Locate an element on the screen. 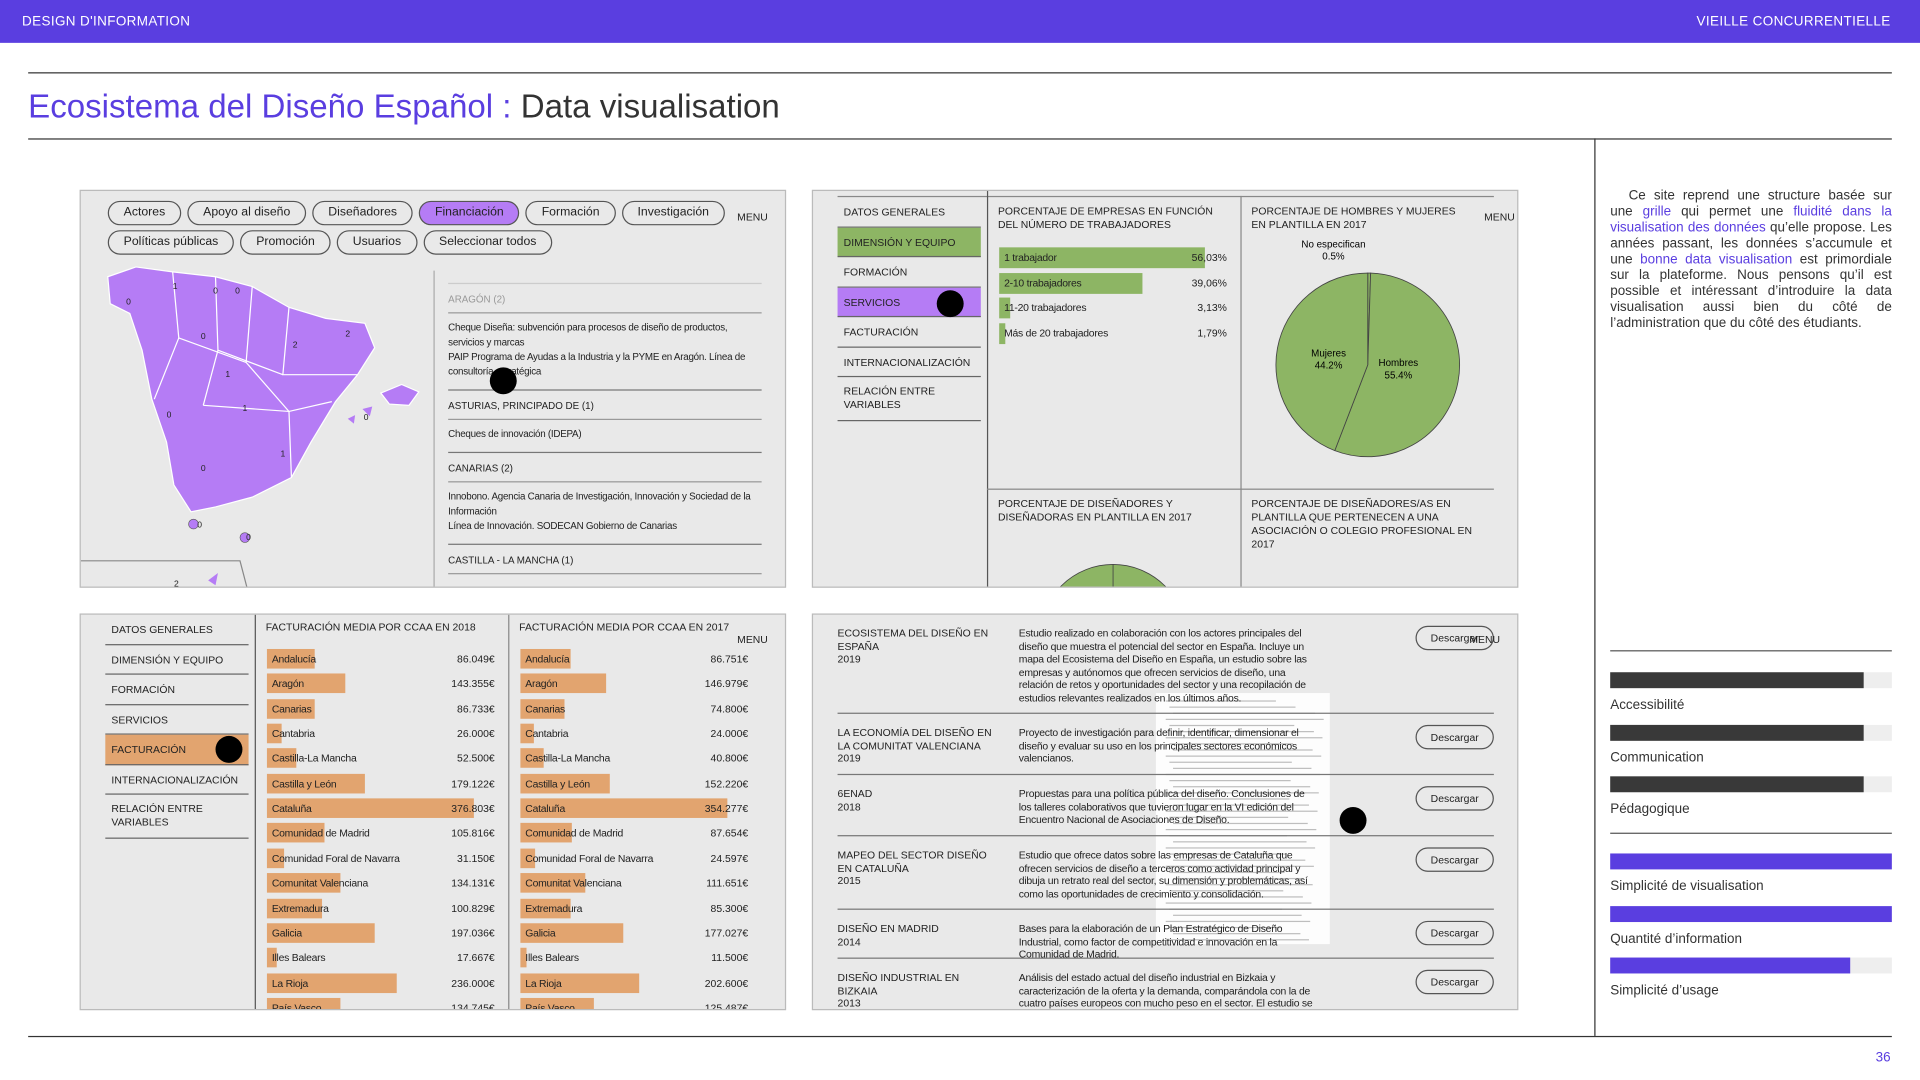 The height and width of the screenshot is (1080, 1920). filter-pill: Seleccionar todos is located at coordinates (488, 242).